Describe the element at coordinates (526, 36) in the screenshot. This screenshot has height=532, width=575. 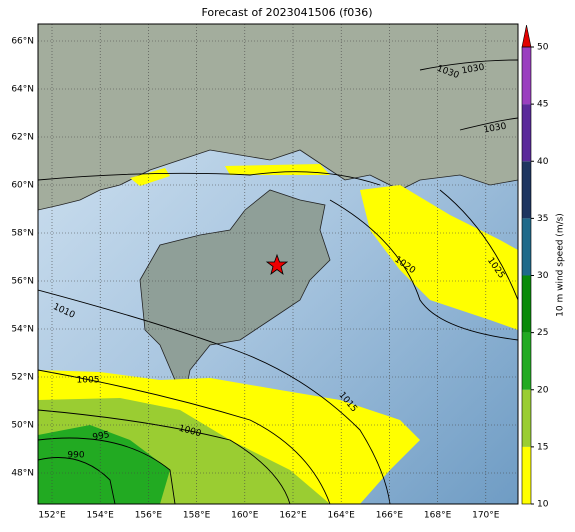
I see `colorbar-extend` at that location.